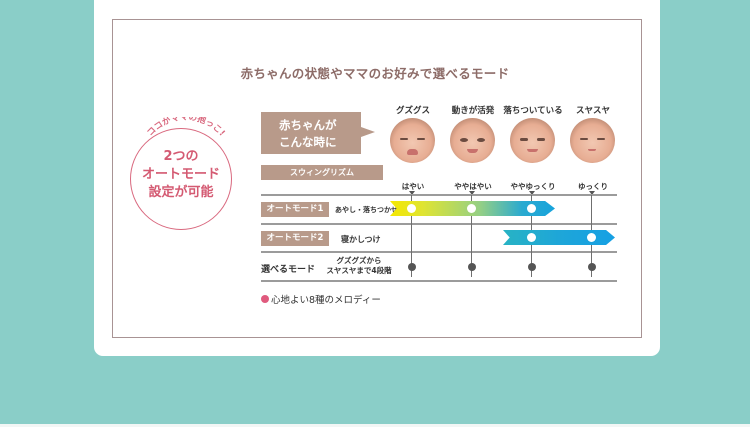  Describe the element at coordinates (181, 192) in the screenshot. I see `badge-line-3: 設定が可能` at that location.